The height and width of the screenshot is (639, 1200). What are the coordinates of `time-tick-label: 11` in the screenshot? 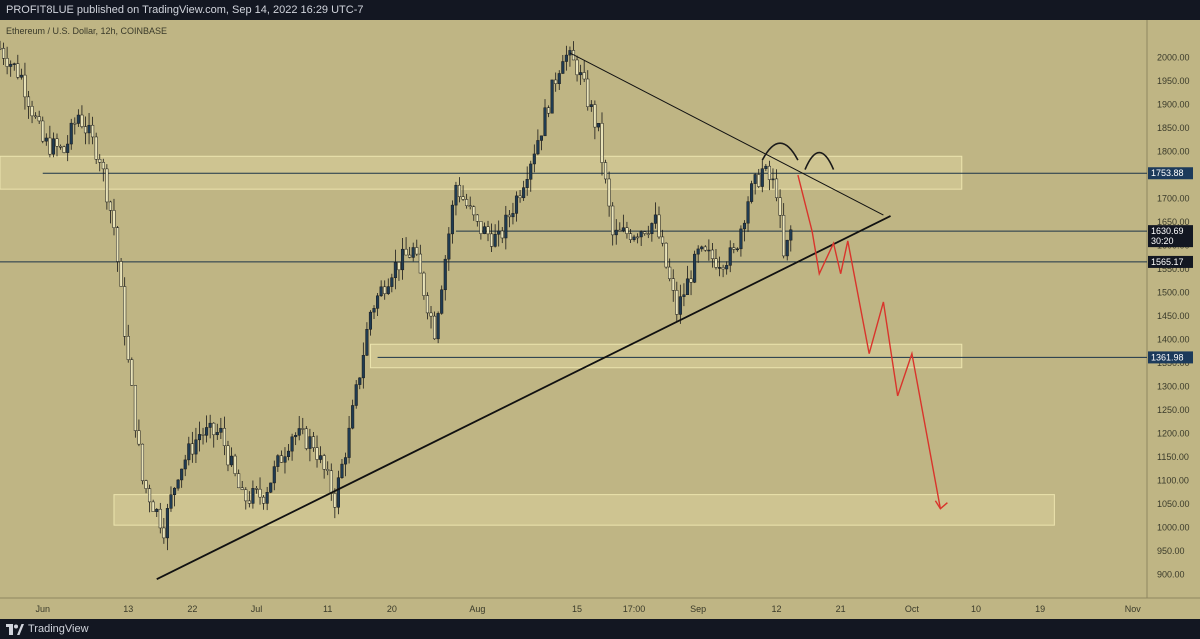 It's located at (327, 609).